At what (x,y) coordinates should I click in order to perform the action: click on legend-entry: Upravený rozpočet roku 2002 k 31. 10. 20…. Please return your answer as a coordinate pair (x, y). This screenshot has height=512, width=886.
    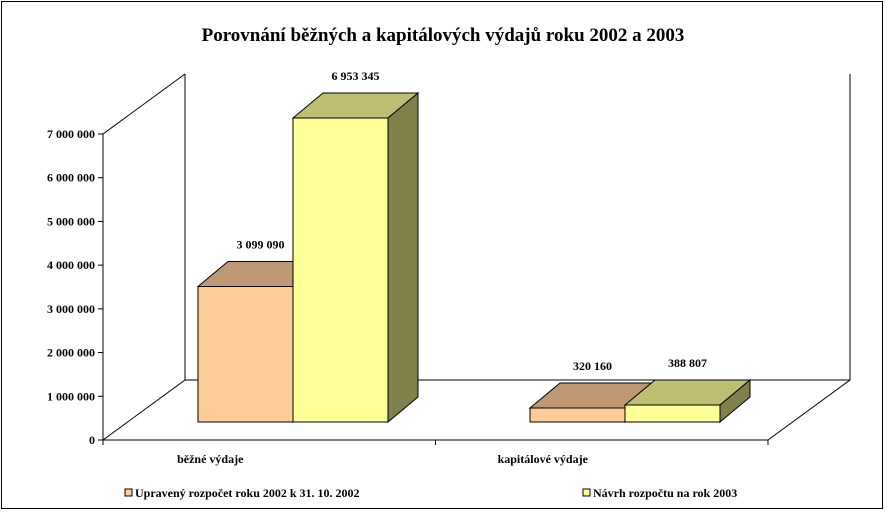
    Looking at the image, I should click on (247, 493).